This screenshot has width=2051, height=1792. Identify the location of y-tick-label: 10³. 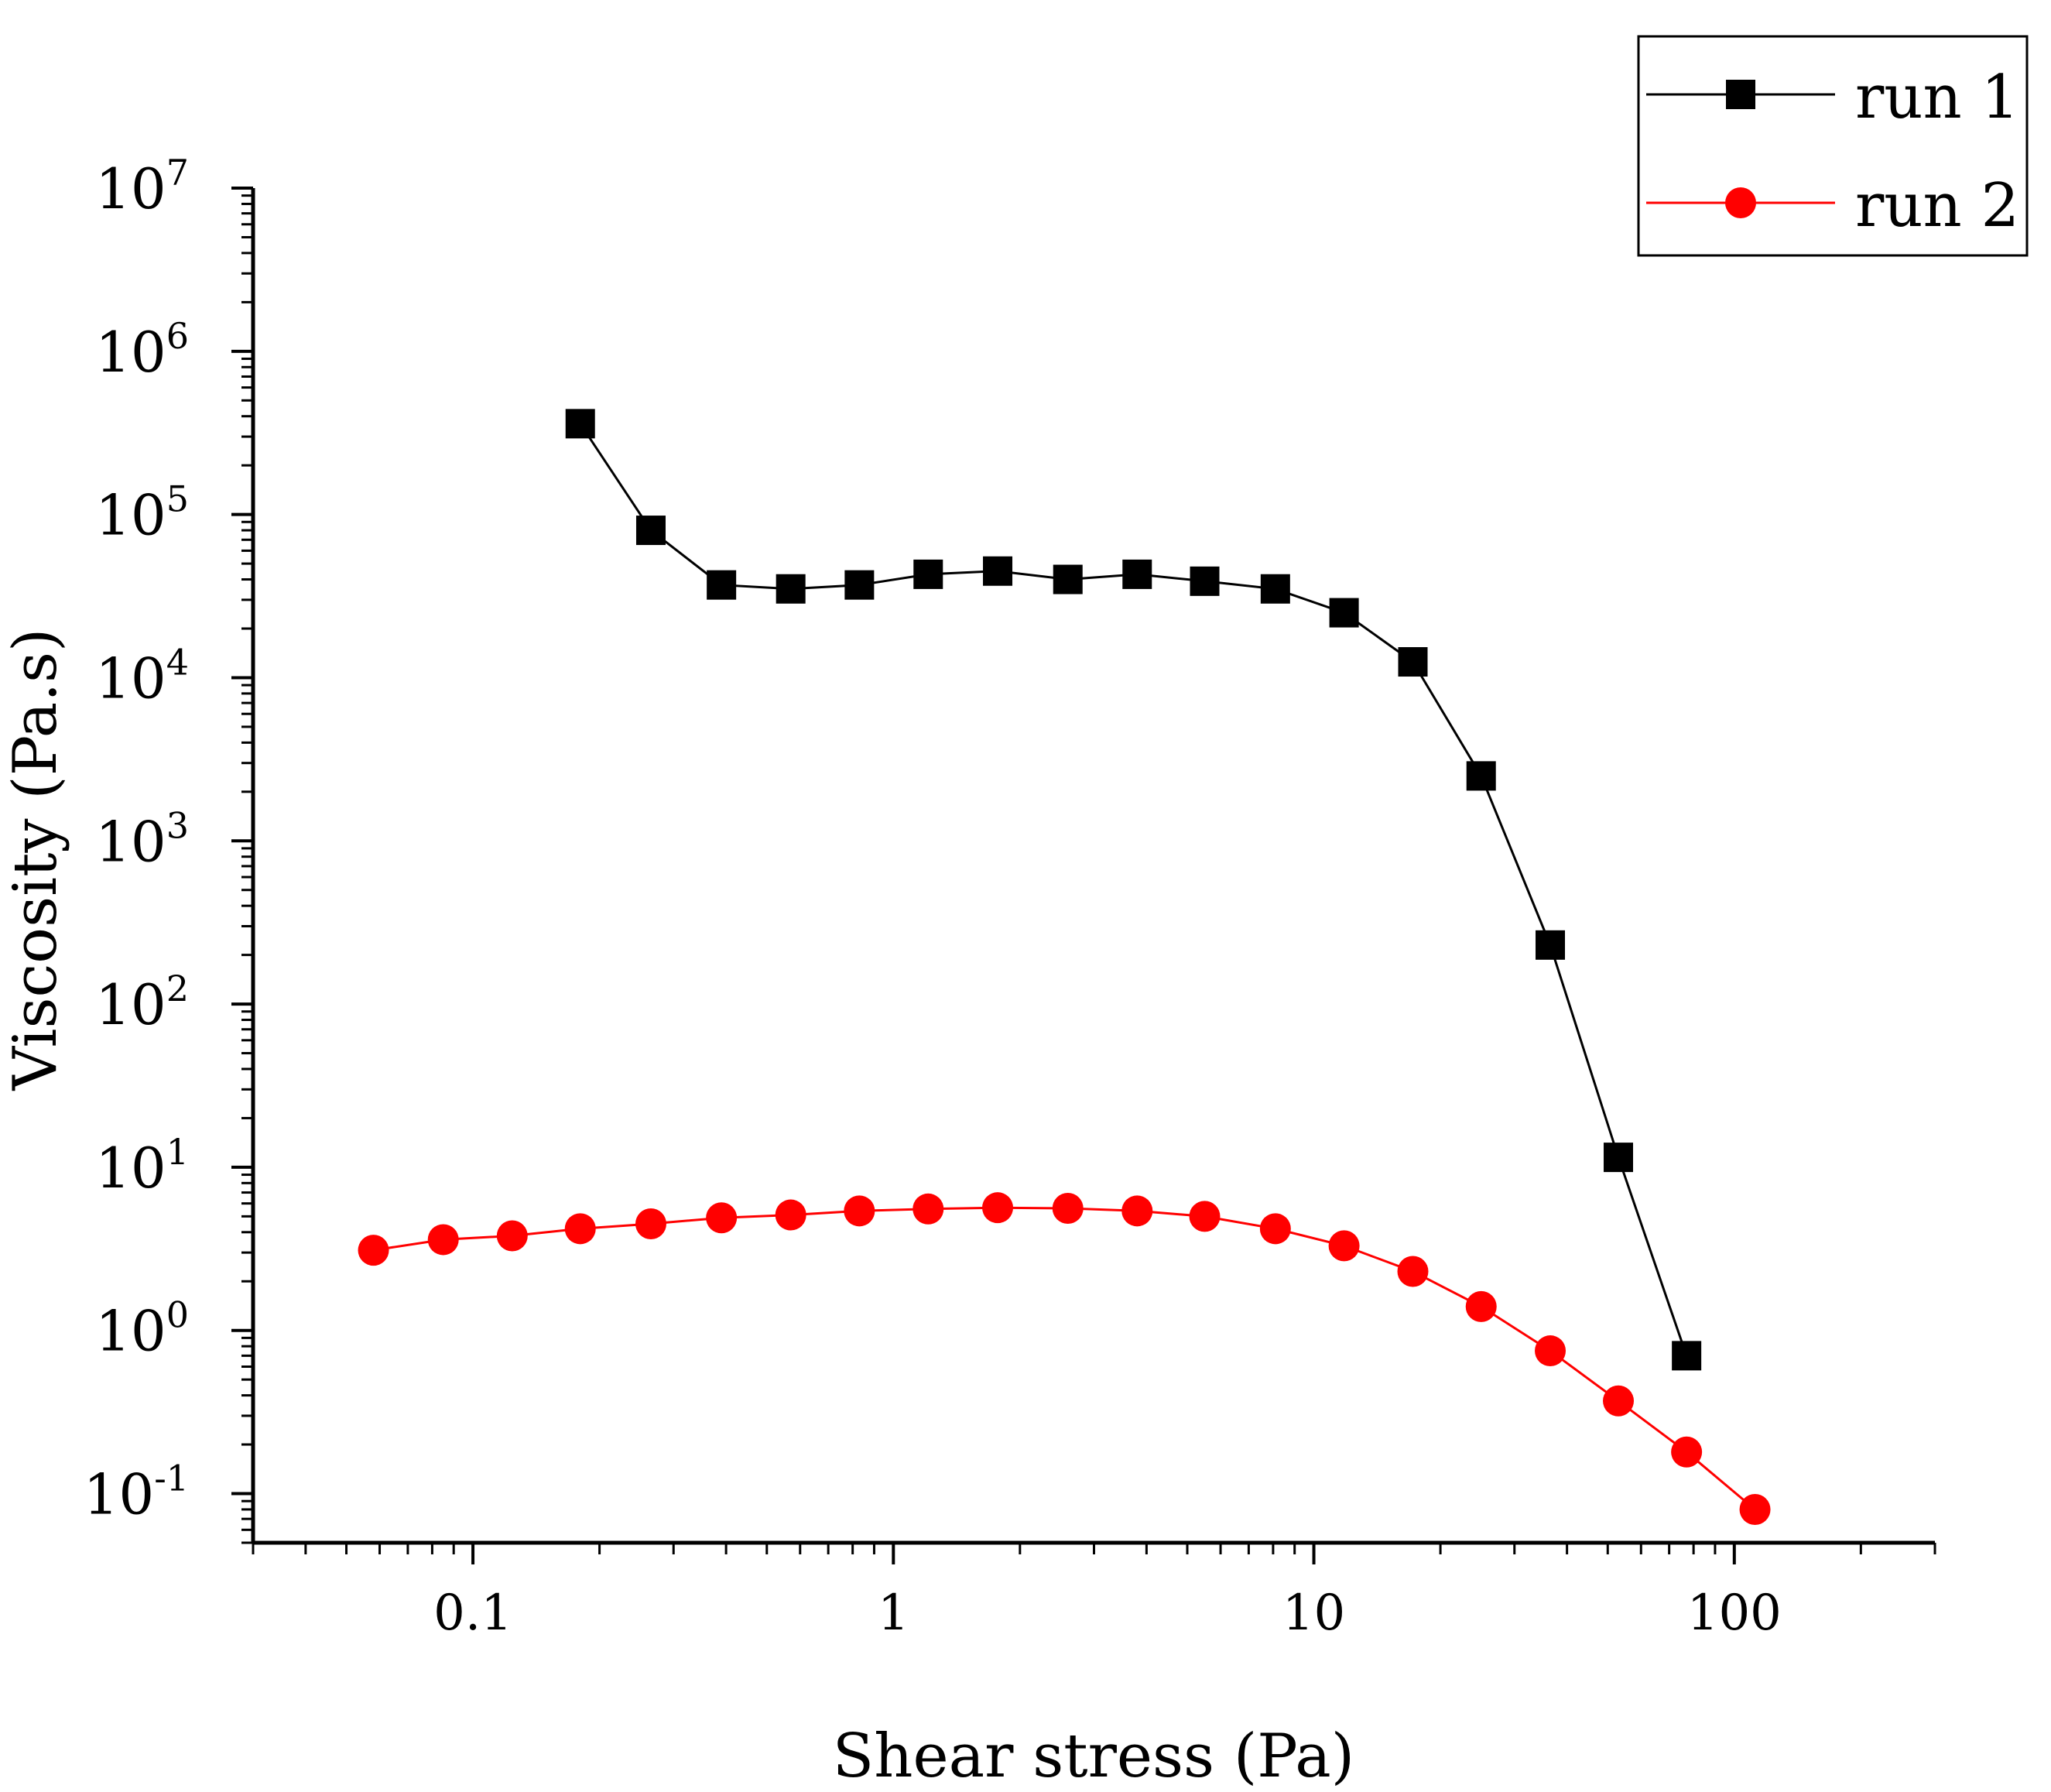
(142, 839).